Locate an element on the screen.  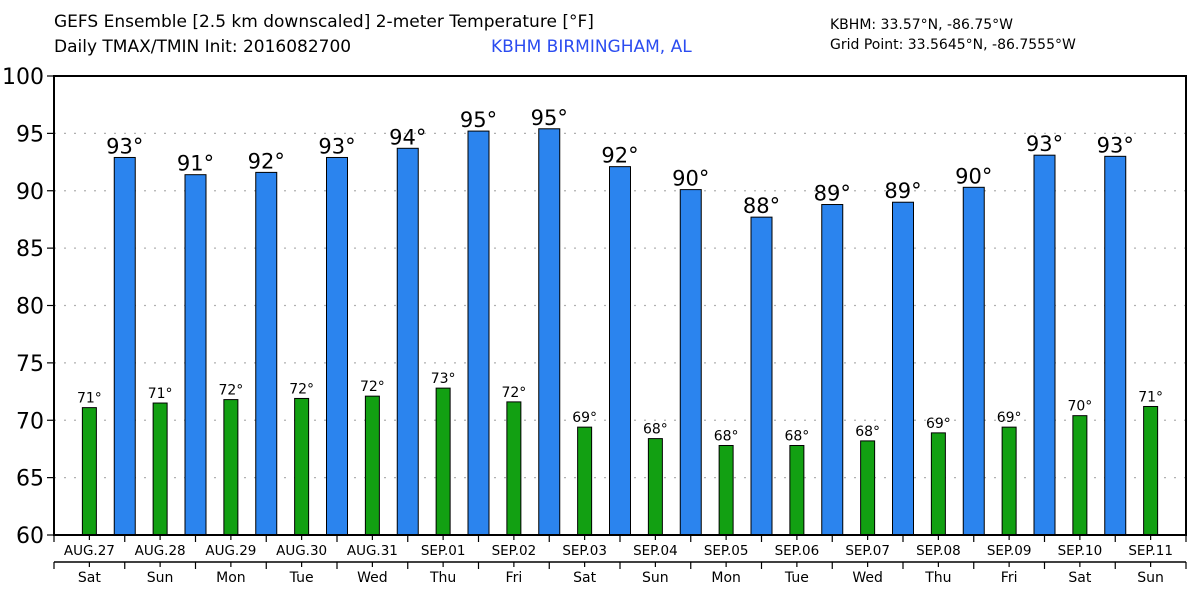
x-date-label: SEP.02 is located at coordinates (514, 551).